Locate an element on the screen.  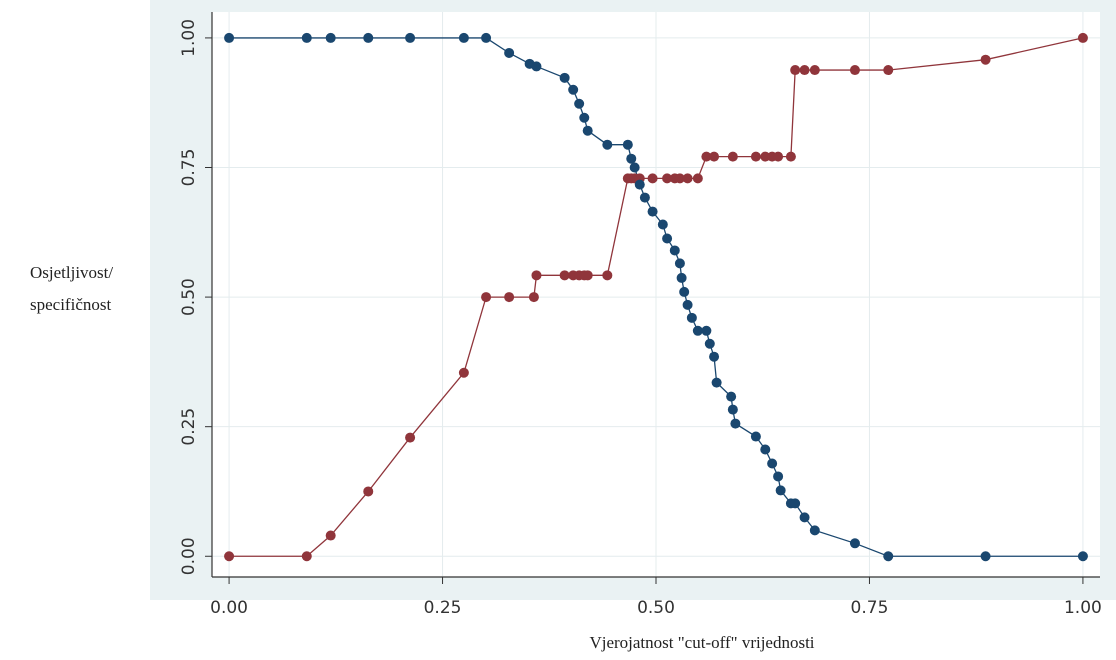
x-tick-label: 1.00 is located at coordinates (1083, 608).